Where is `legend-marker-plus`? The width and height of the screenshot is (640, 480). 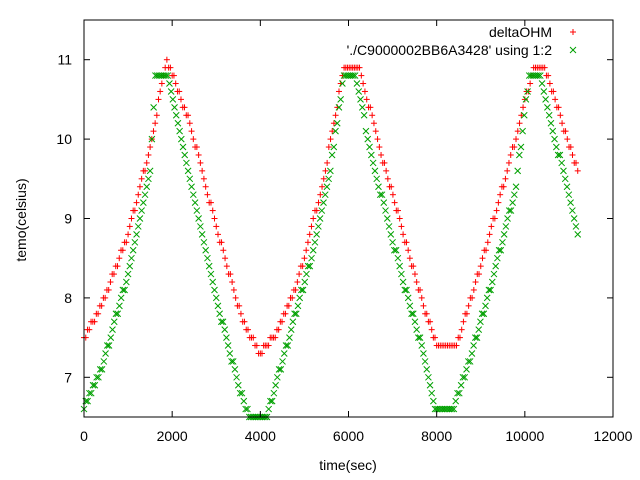
legend-marker-plus is located at coordinates (573, 32).